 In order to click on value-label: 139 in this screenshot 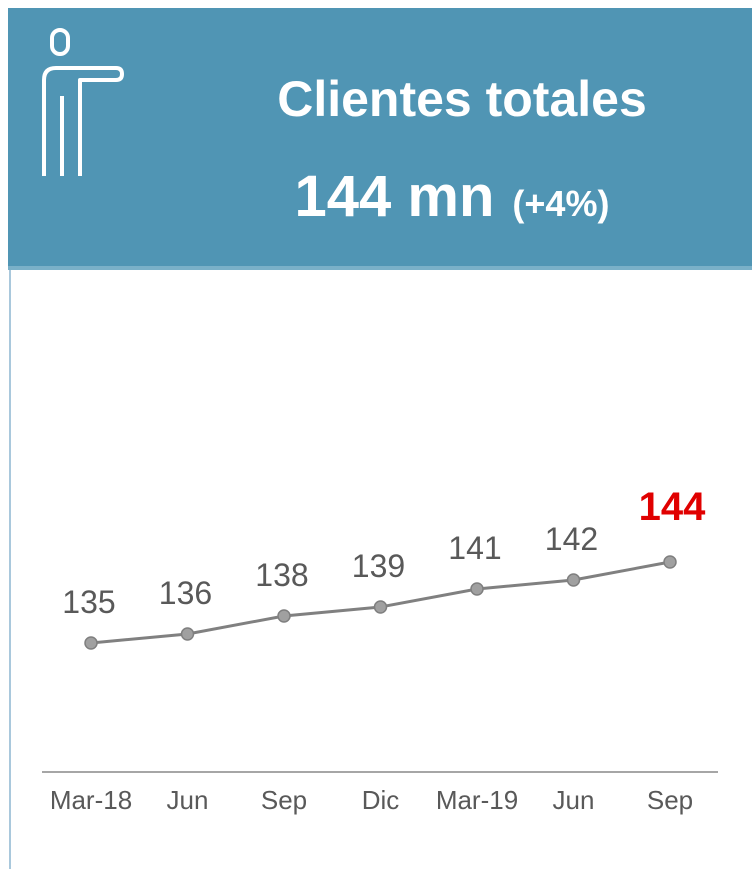, I will do `click(378, 566)`.